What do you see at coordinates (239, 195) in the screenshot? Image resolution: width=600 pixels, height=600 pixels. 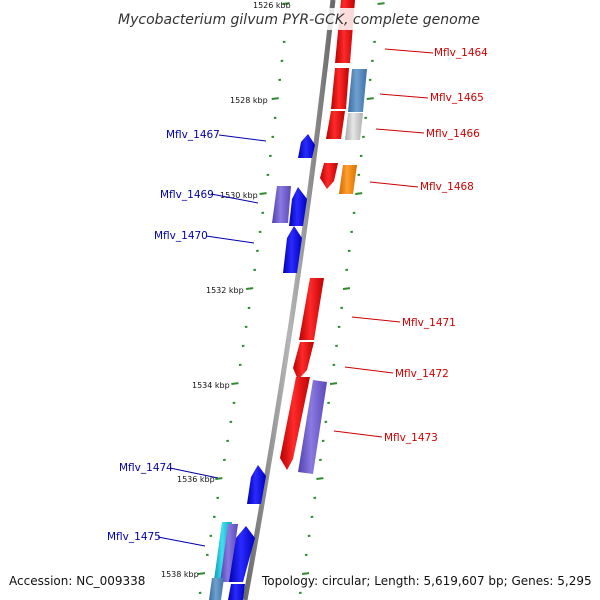 I see `tick-label-1530: 1530 kbp` at bounding box center [239, 195].